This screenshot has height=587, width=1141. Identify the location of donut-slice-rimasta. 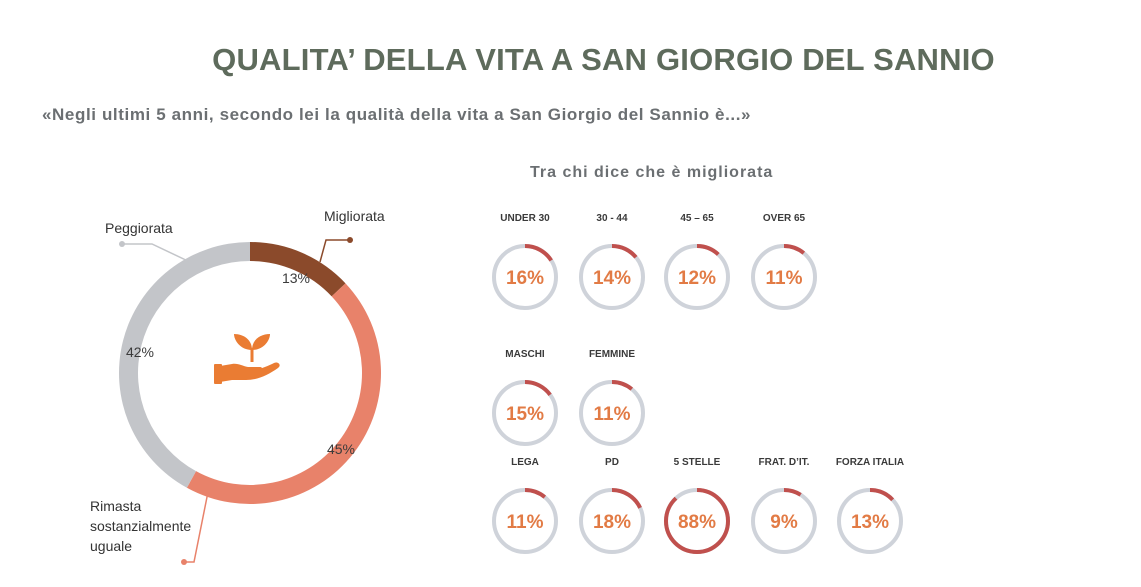
(283, 393).